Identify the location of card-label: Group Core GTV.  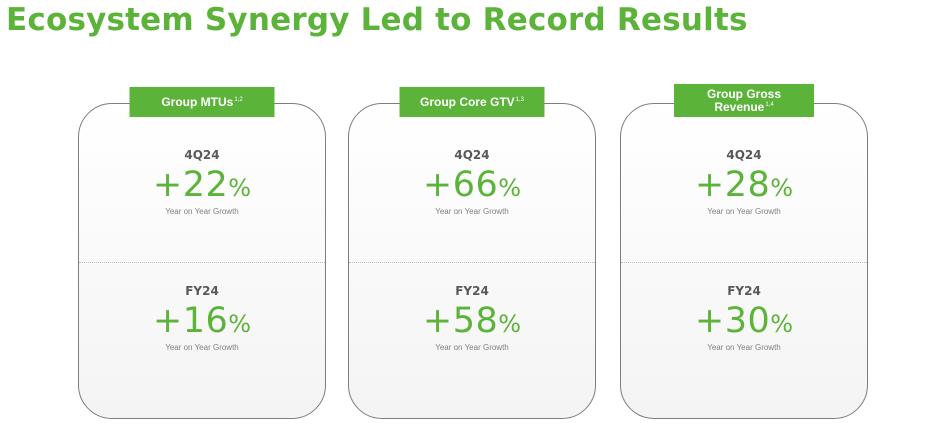
(467, 101).